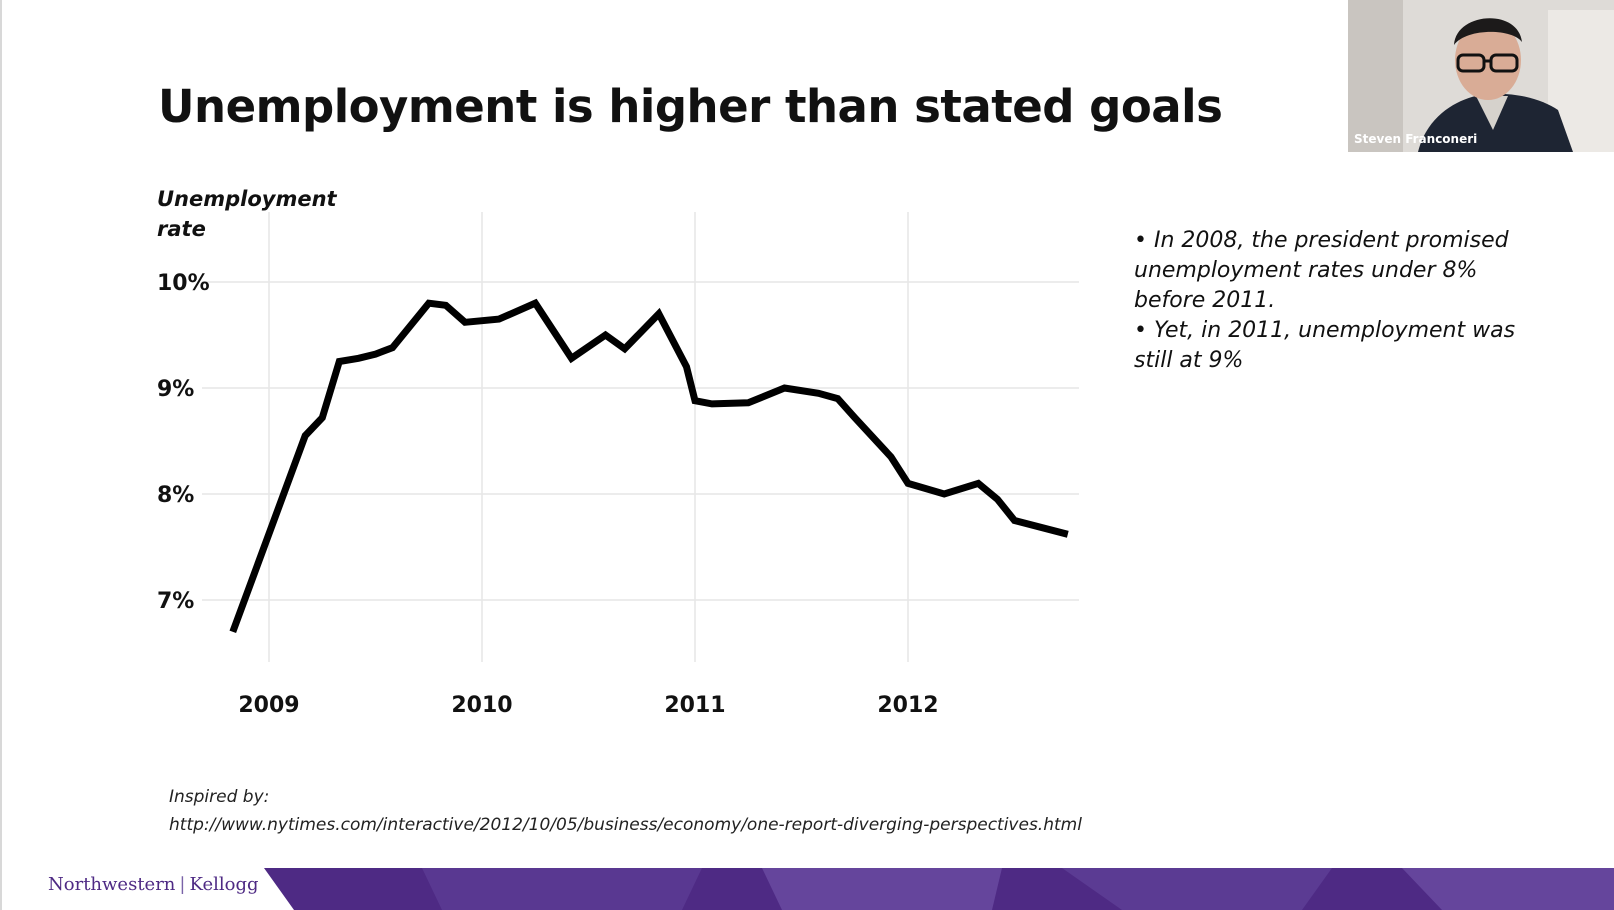  I want to click on footer-band, so click(939, 889).